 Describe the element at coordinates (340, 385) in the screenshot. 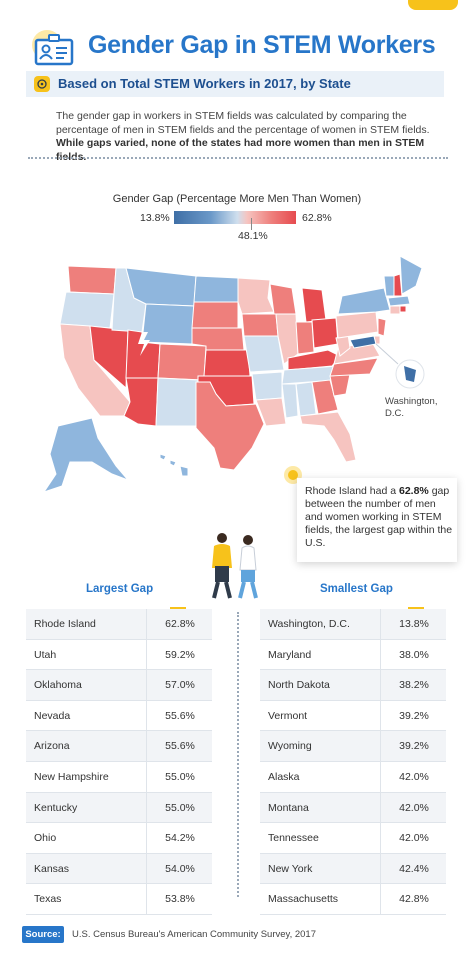

I see `map-state-sc` at that location.